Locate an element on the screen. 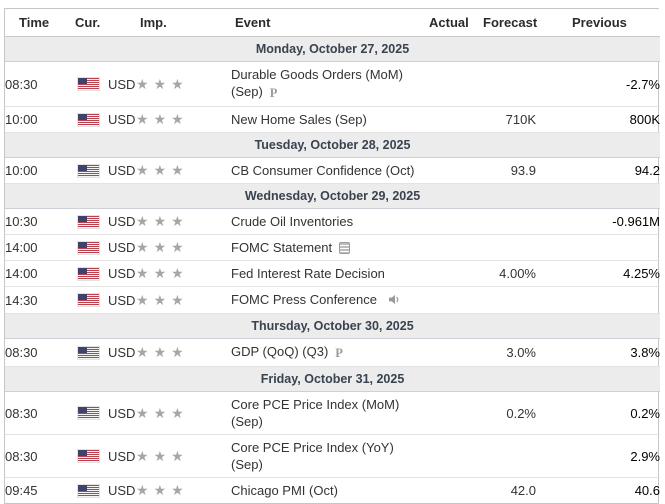 Image resolution: width=665 pixels, height=504 pixels. day-separator-row: Tuesday, October 28, 2025 is located at coordinates (332, 145).